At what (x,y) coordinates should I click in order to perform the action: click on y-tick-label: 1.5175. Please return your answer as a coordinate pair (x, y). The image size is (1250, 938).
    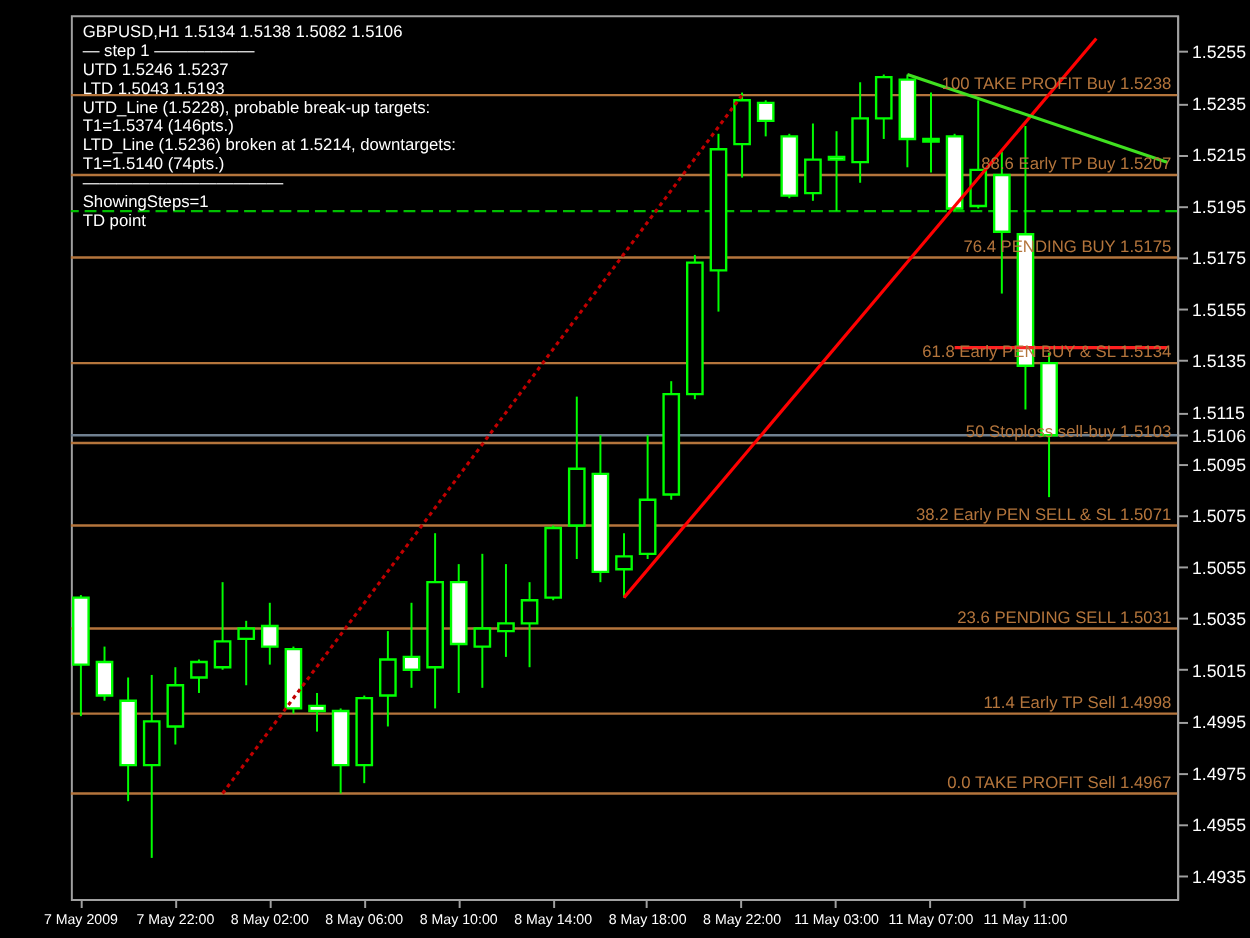
    Looking at the image, I should click on (1219, 258).